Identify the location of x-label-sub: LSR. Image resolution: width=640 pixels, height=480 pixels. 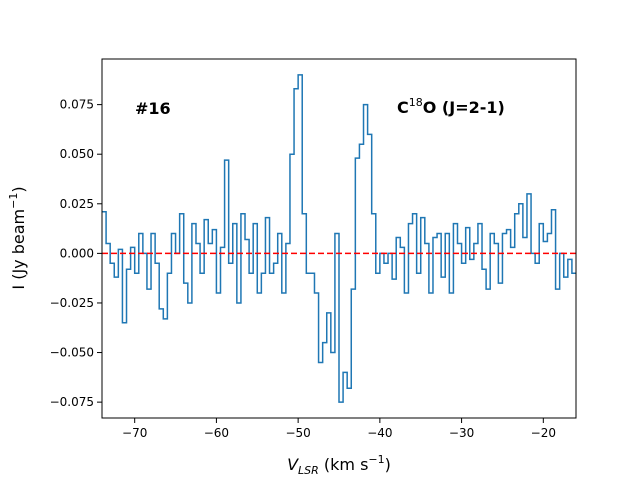
(308, 470).